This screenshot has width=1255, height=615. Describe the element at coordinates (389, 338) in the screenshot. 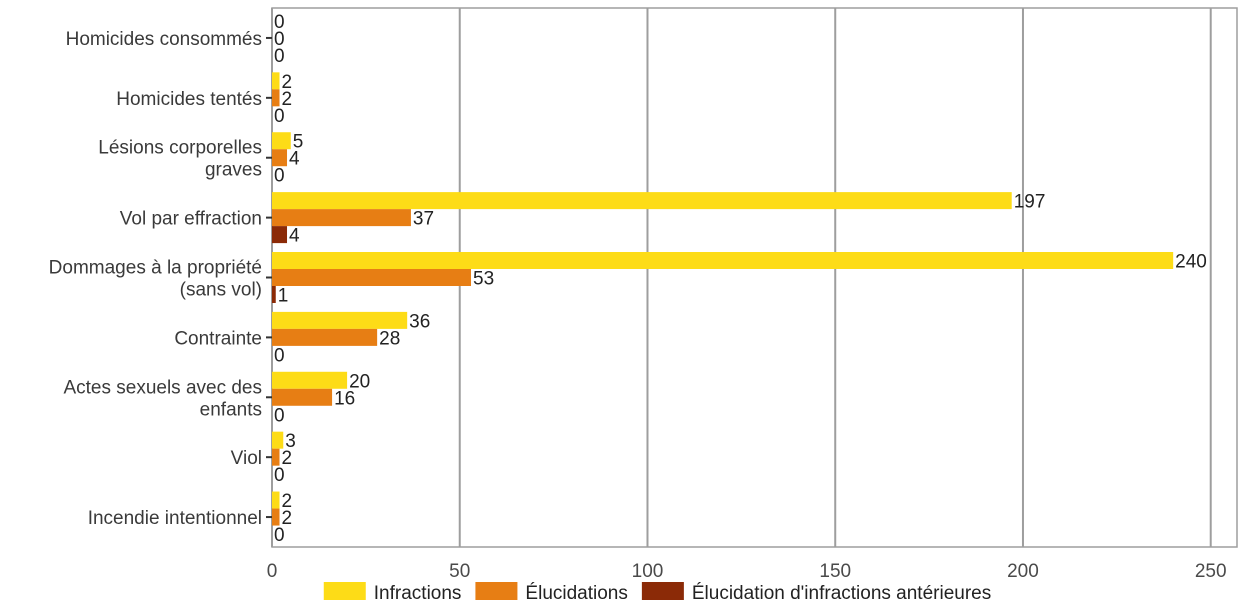

I see `data-label: 28` at that location.